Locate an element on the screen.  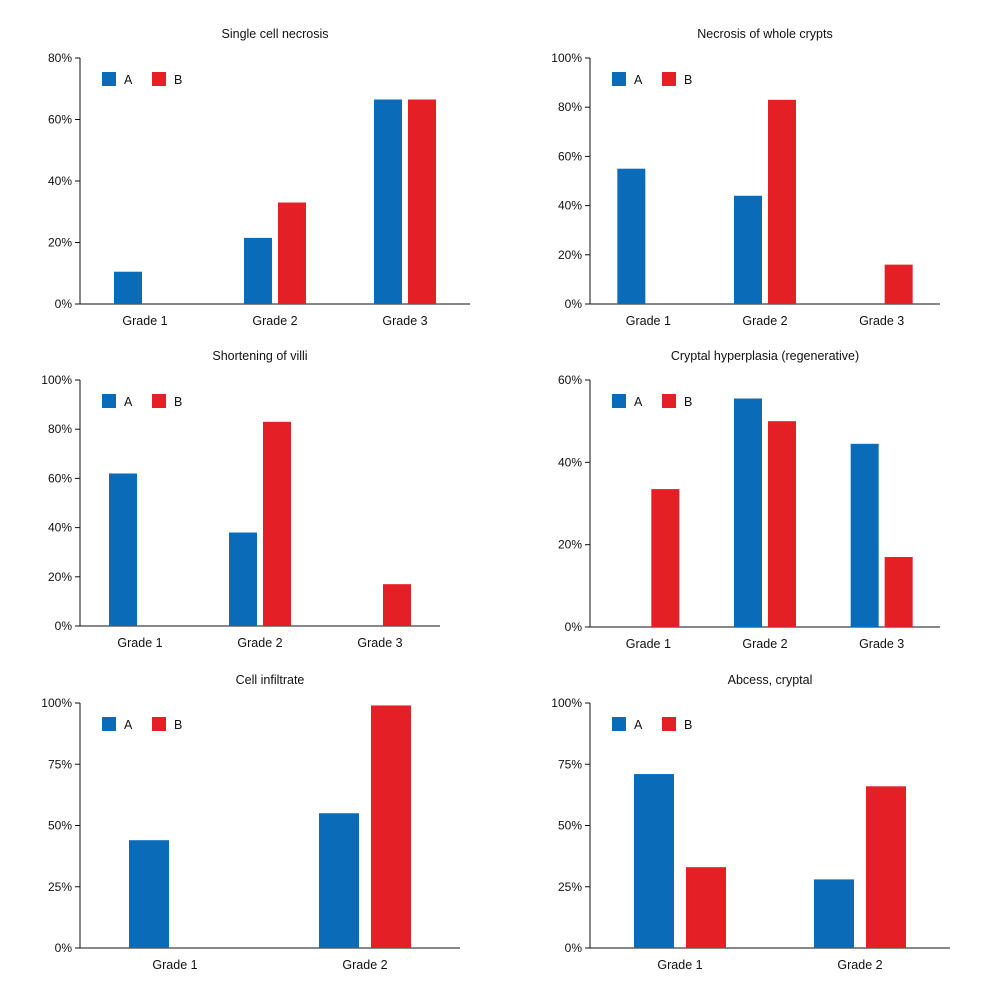
chart-title: Shortening of villi is located at coordinates (259, 356).